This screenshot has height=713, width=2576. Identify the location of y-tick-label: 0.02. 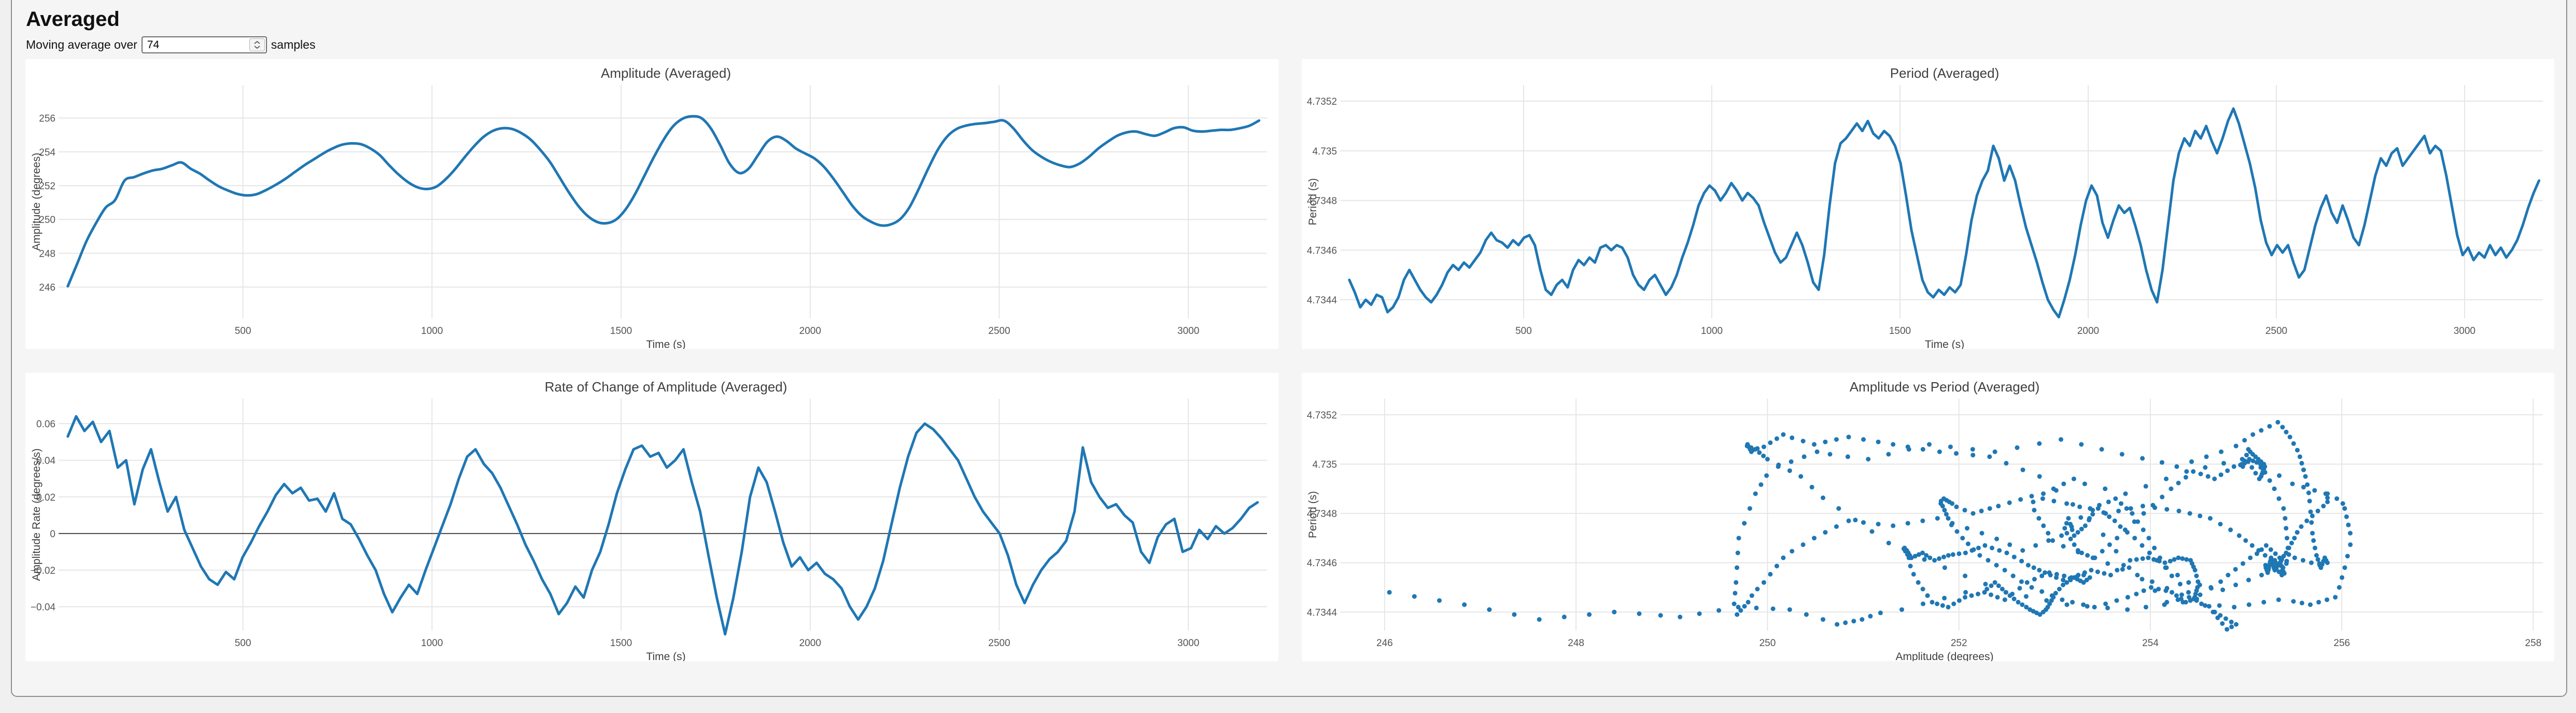
(45, 497).